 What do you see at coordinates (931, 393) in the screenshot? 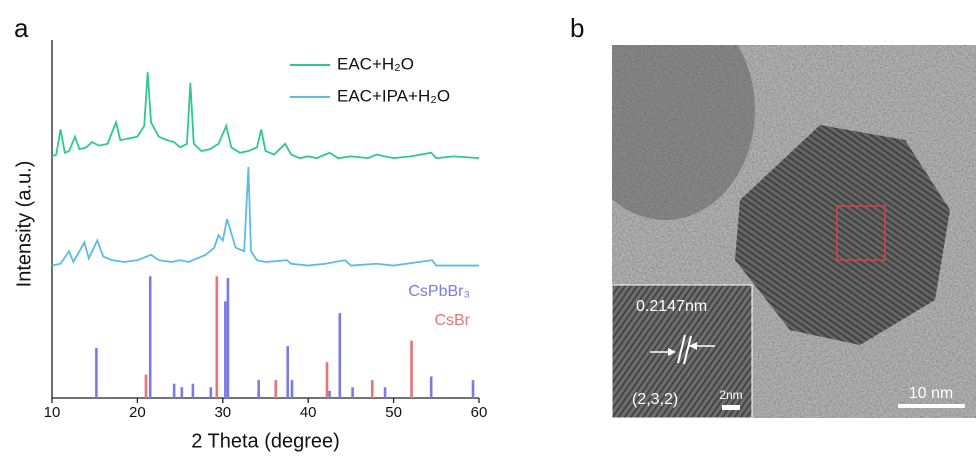
I see `scale-label: 10 nm` at bounding box center [931, 393].